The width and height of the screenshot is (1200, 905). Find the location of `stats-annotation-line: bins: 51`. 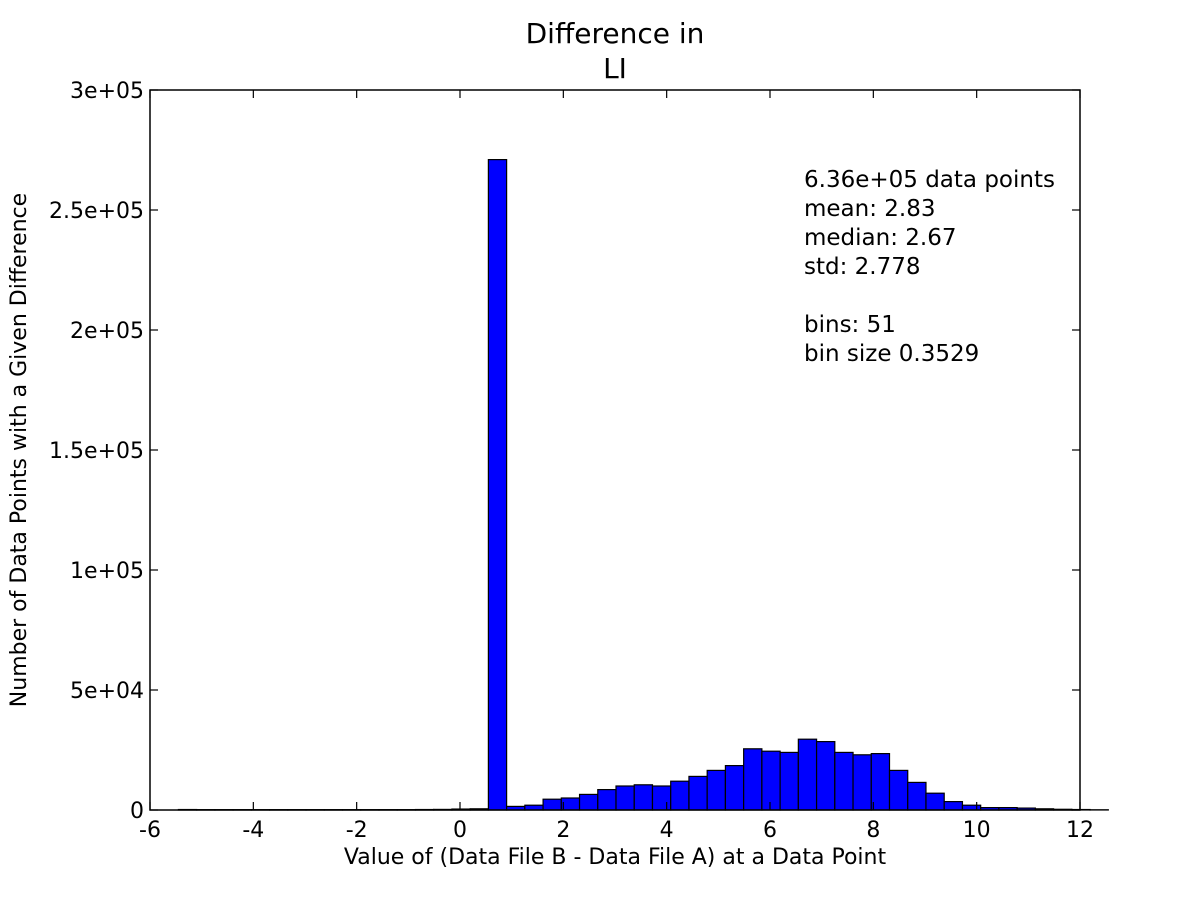

stats-annotation-line: bins: 51 is located at coordinates (850, 325).